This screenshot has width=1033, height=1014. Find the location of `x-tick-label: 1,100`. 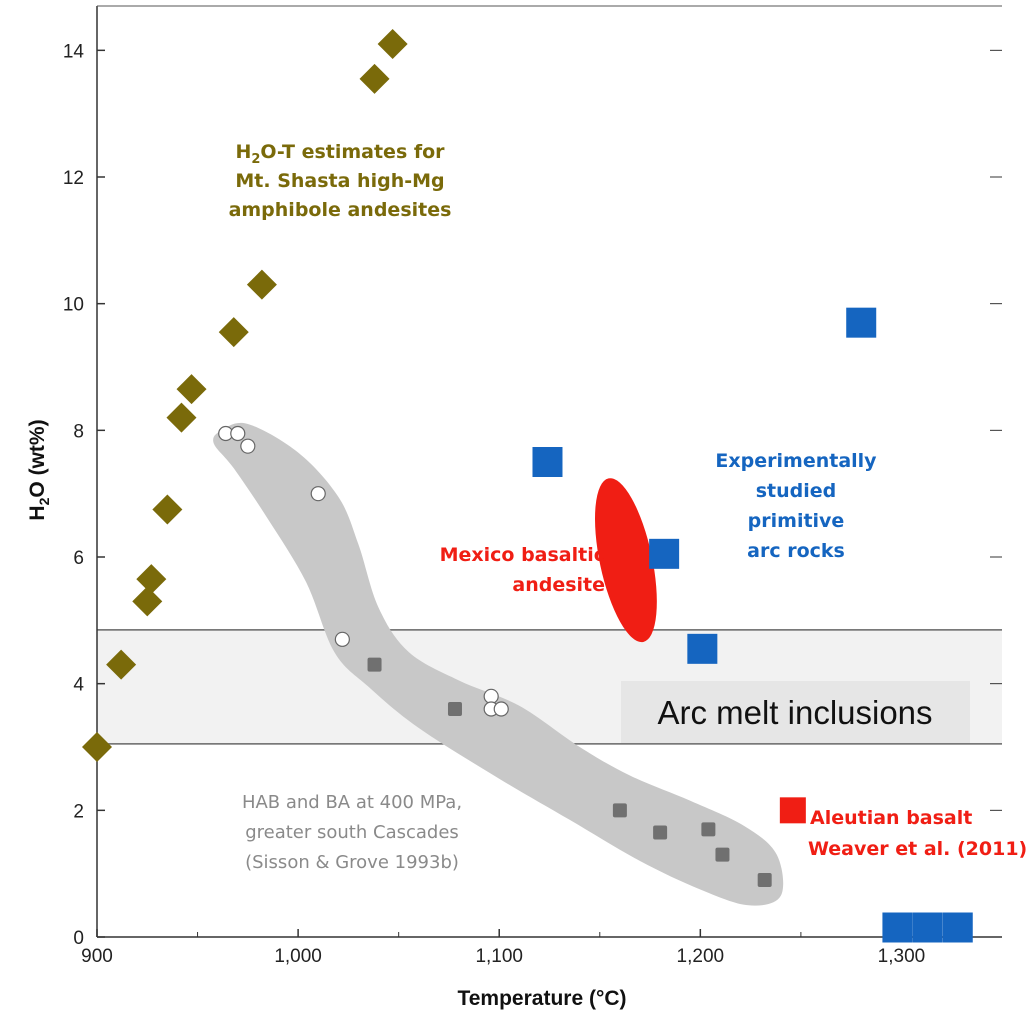

x-tick-label: 1,100 is located at coordinates (499, 956).